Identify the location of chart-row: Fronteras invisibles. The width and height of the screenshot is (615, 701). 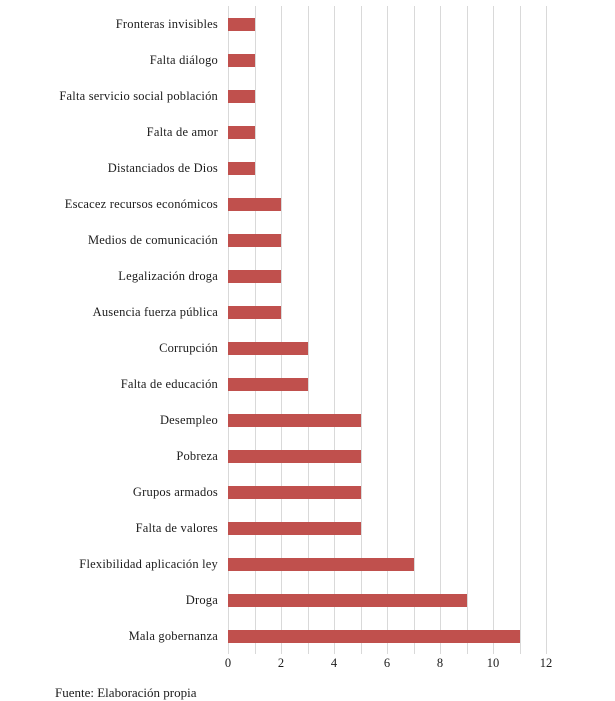
(307, 24).